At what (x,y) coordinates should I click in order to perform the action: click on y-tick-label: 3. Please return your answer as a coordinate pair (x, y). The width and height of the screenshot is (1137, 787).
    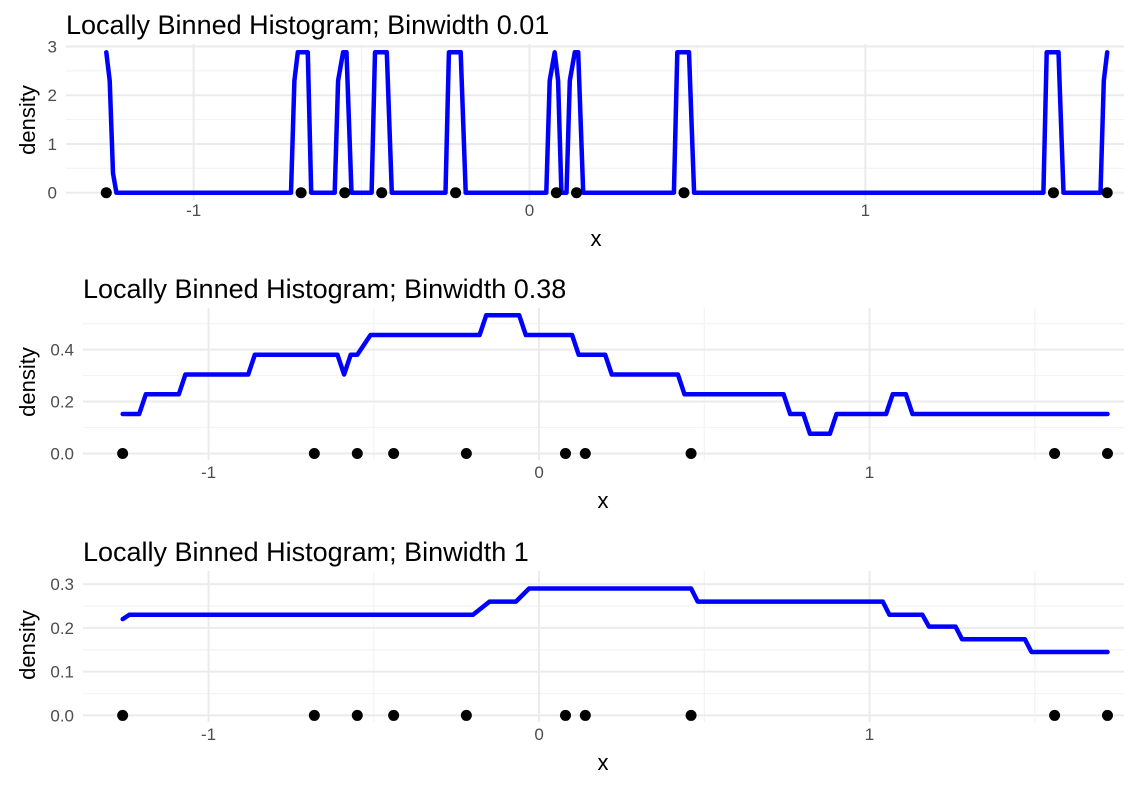
    Looking at the image, I should click on (52, 46).